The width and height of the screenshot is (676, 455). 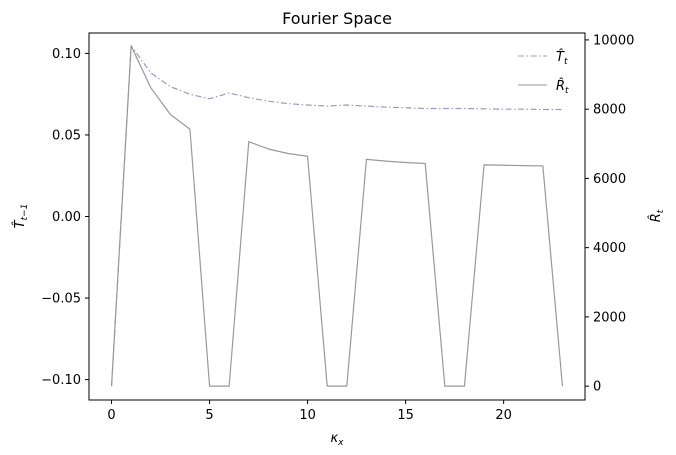 What do you see at coordinates (503, 415) in the screenshot?
I see `x-tick-label: 20` at bounding box center [503, 415].